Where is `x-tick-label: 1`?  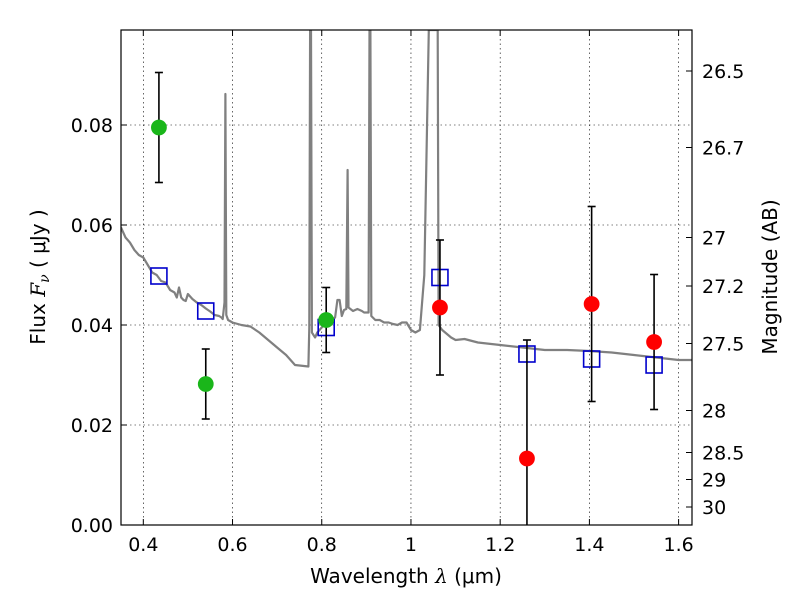
x-tick-label: 1 is located at coordinates (411, 545).